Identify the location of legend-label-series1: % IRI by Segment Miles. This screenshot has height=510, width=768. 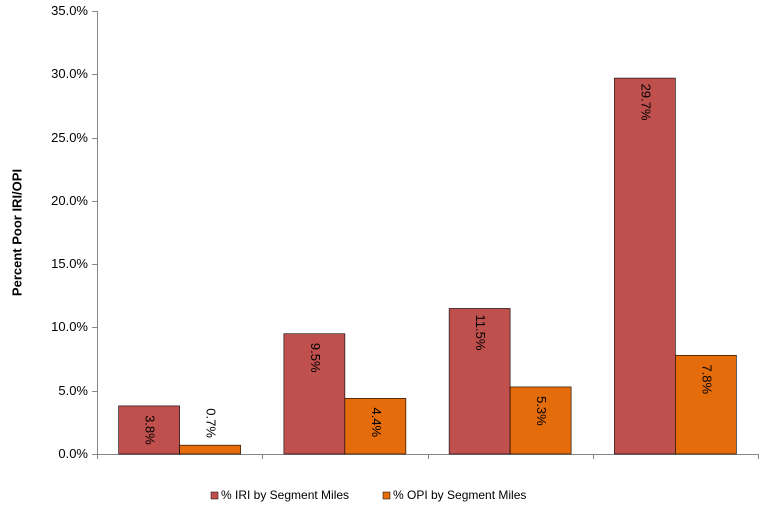
(285, 495).